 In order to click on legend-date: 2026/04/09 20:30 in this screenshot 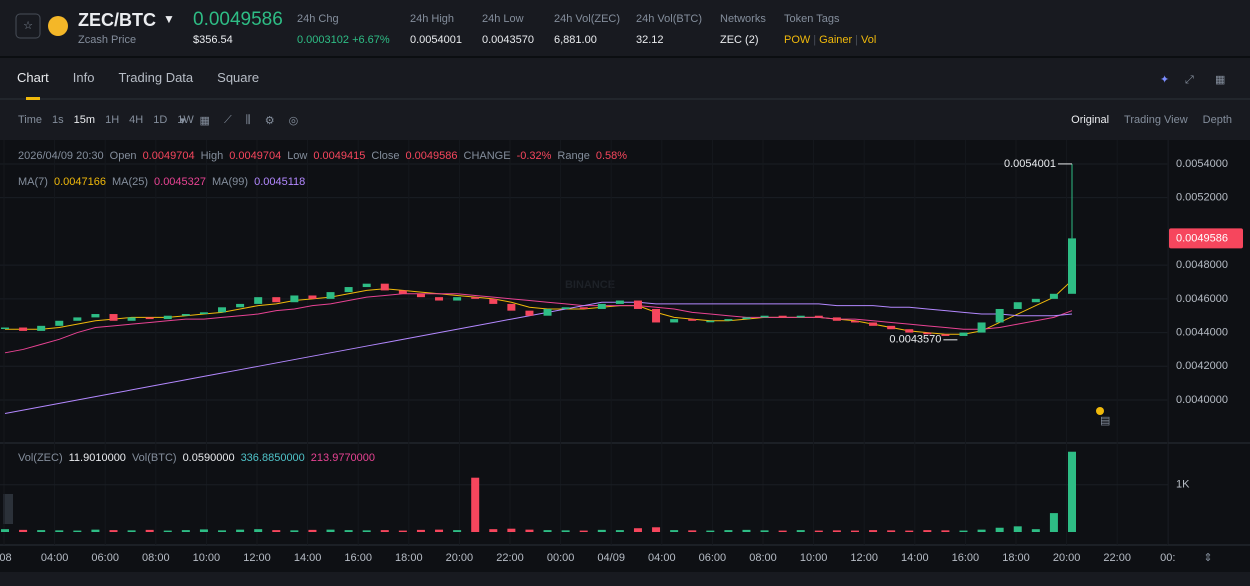, I will do `click(61, 156)`.